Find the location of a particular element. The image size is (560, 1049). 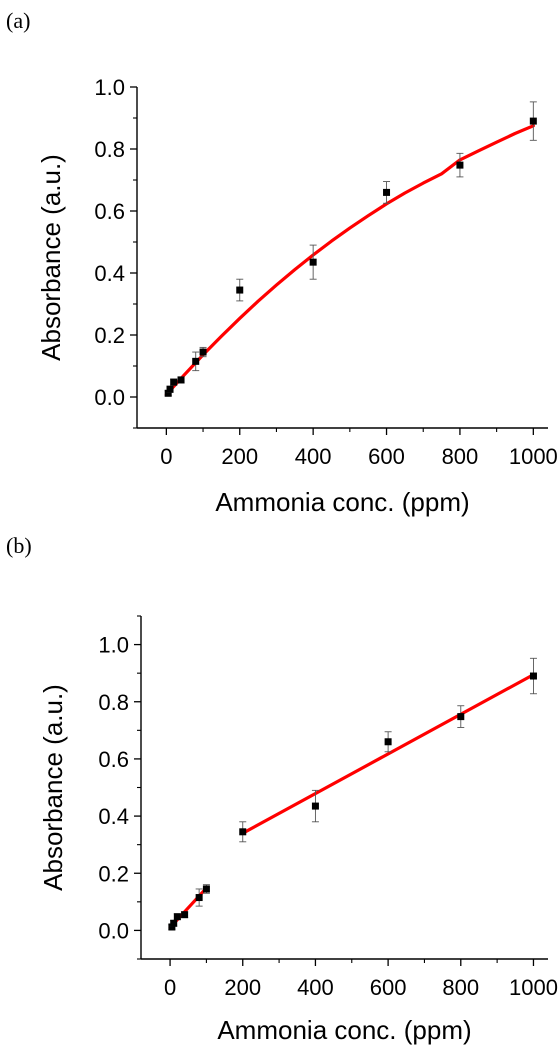

panel-label-a: (a) is located at coordinates (18, 20).